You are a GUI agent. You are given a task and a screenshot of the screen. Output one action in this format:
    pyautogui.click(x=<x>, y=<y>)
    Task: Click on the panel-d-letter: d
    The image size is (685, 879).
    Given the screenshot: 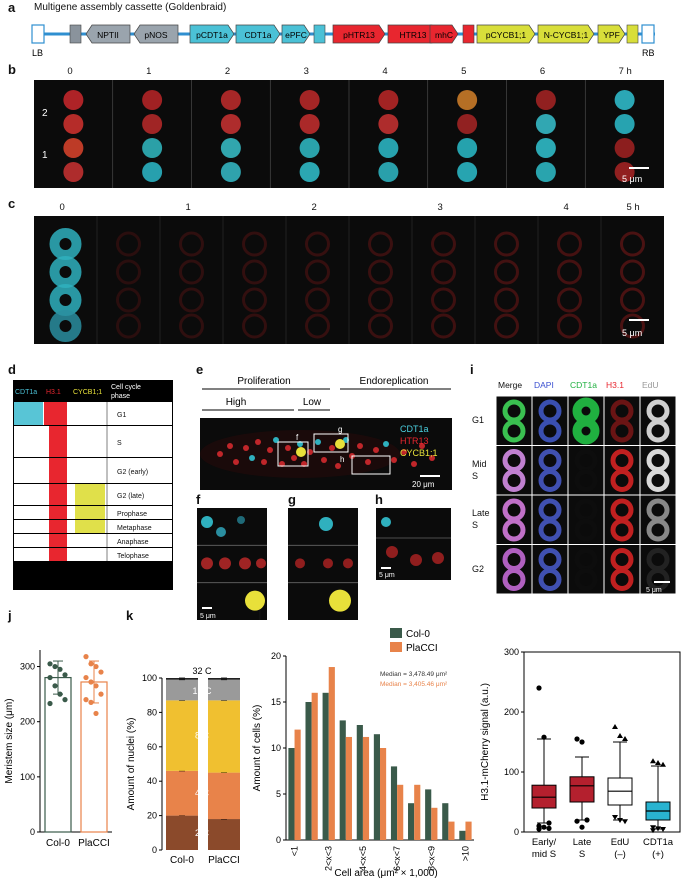 What is the action you would take?
    pyautogui.click(x=12, y=369)
    